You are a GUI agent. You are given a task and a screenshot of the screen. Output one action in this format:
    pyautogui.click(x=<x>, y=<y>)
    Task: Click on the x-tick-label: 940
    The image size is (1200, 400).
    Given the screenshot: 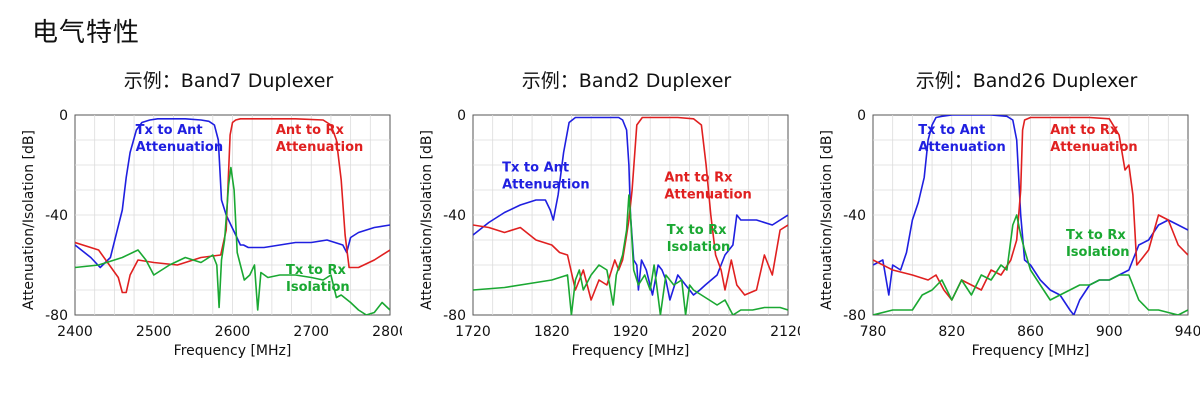 What is the action you would take?
    pyautogui.click(x=1187, y=332)
    